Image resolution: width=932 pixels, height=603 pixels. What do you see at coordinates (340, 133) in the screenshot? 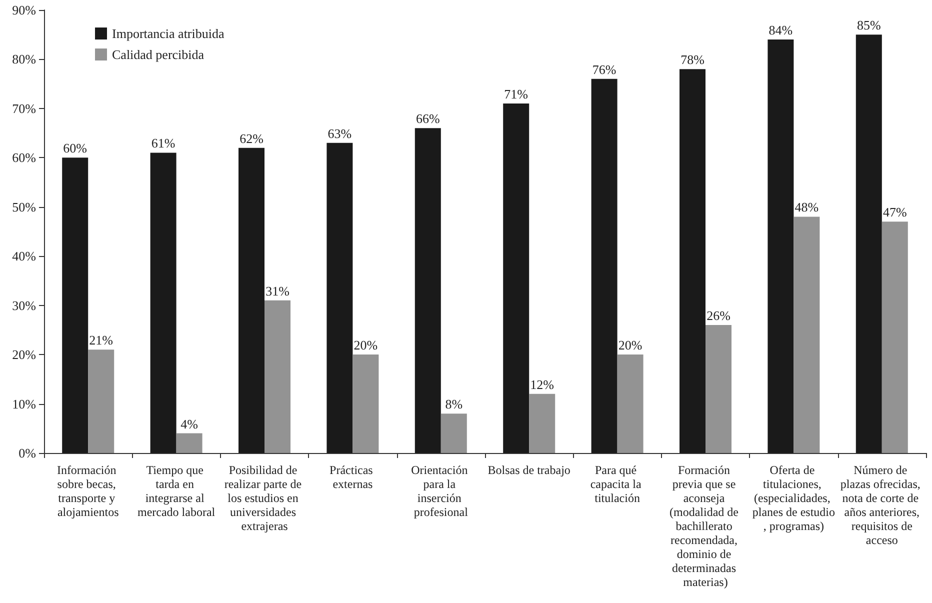
I see `data-label: 63%` at bounding box center [340, 133].